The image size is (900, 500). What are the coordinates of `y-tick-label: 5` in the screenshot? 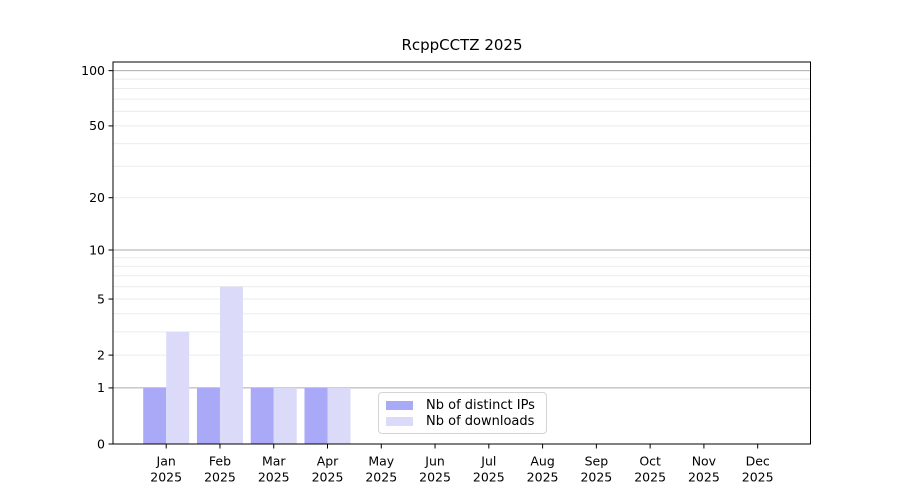 It's located at (101, 298).